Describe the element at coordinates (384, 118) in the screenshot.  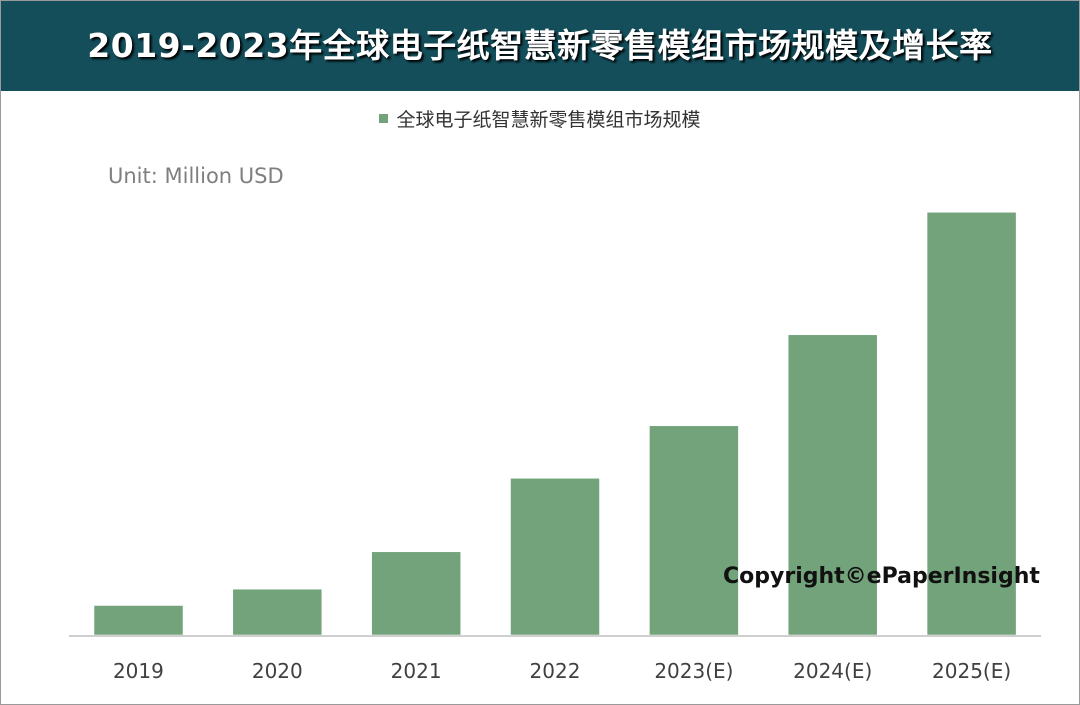
I see `legend-swatch` at that location.